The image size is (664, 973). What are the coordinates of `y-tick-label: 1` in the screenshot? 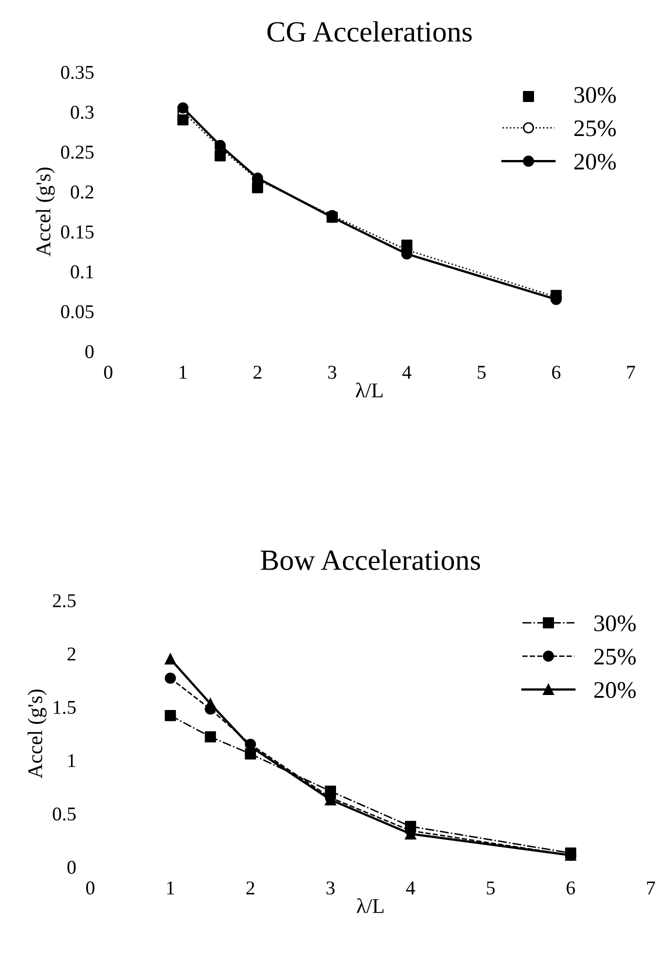 It's located at (72, 761).